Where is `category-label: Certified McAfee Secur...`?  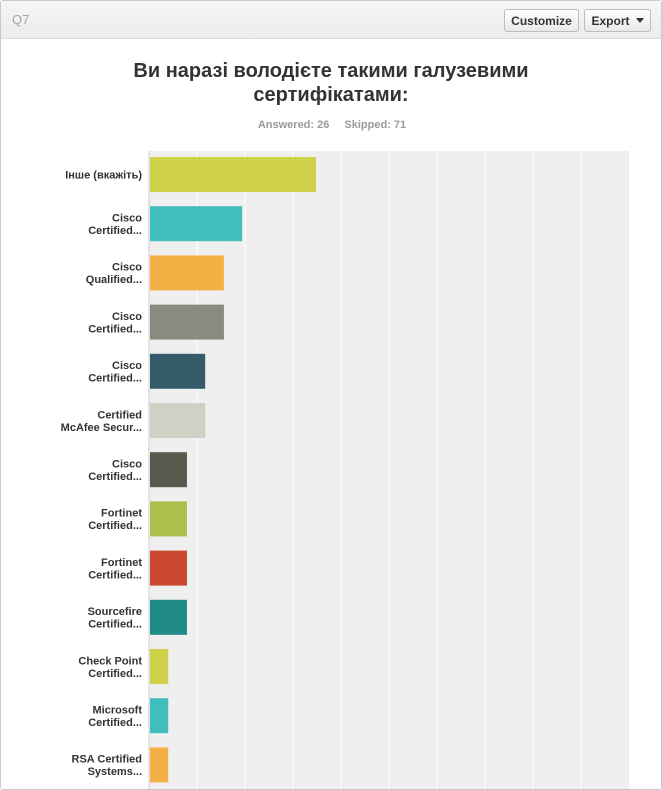
category-label: Certified McAfee Secur... is located at coordinates (101, 421).